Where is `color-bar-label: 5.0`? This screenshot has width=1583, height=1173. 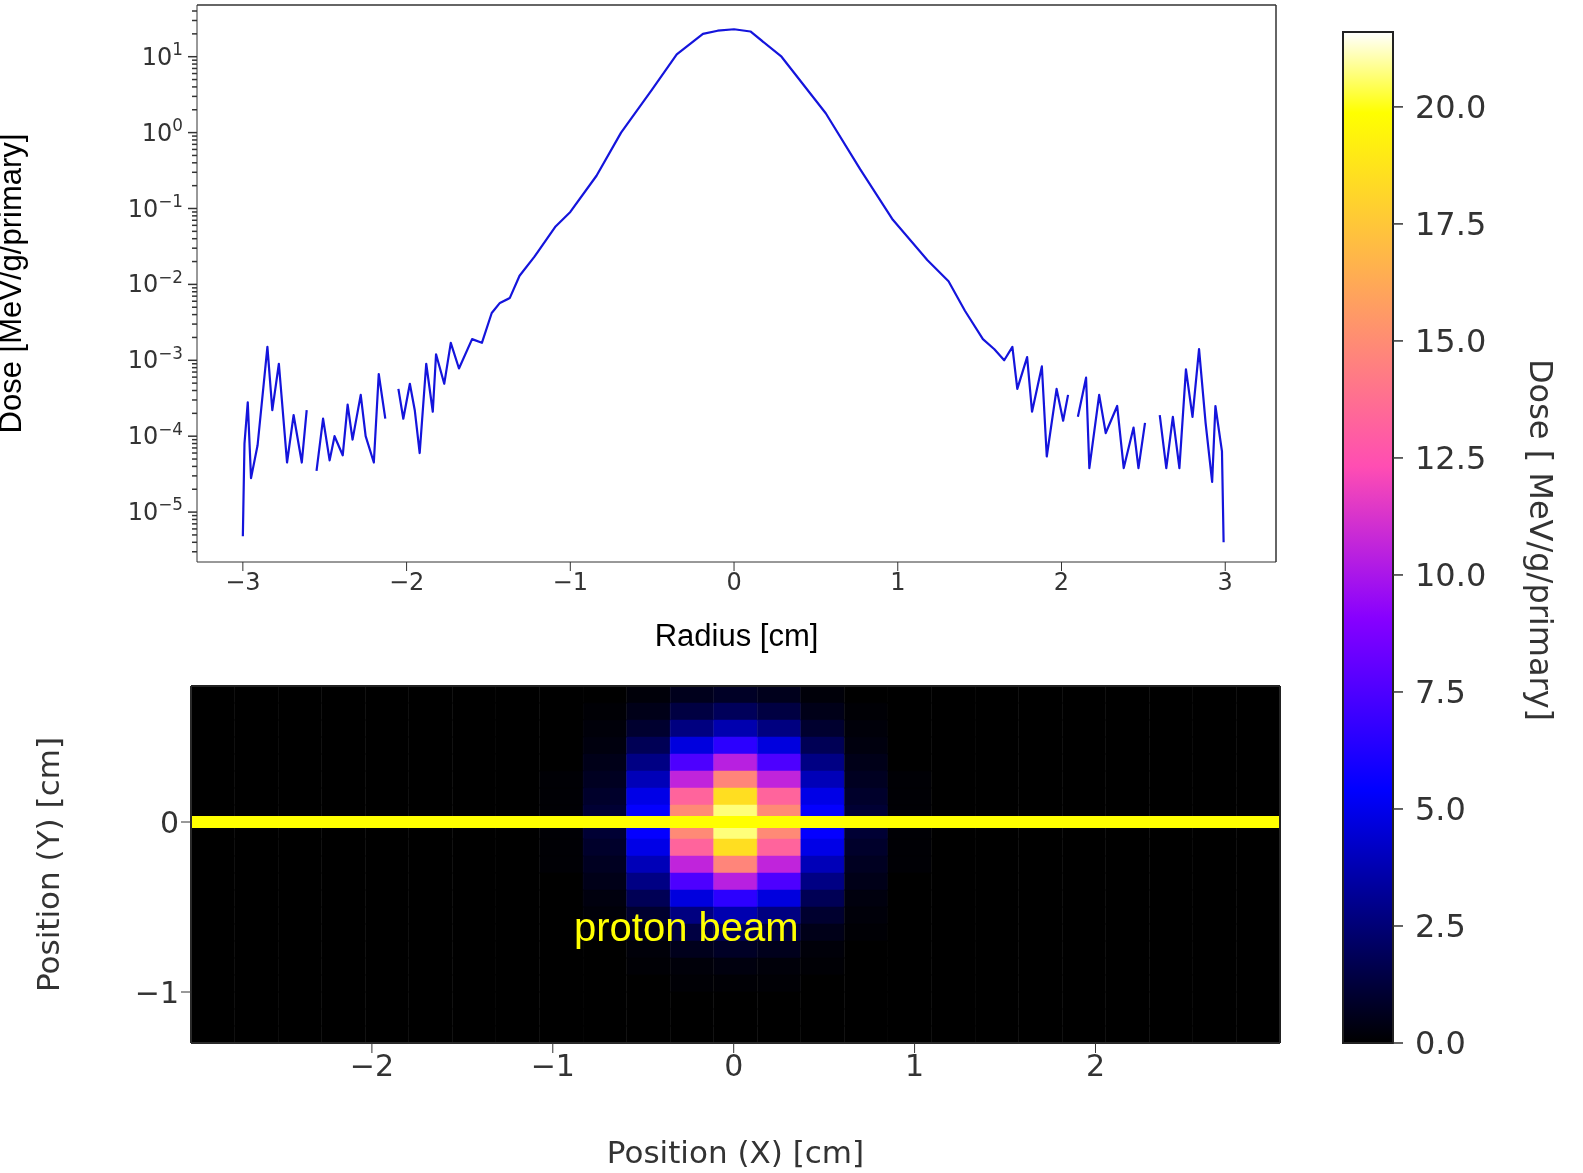
color-bar-label: 5.0 is located at coordinates (1440, 808).